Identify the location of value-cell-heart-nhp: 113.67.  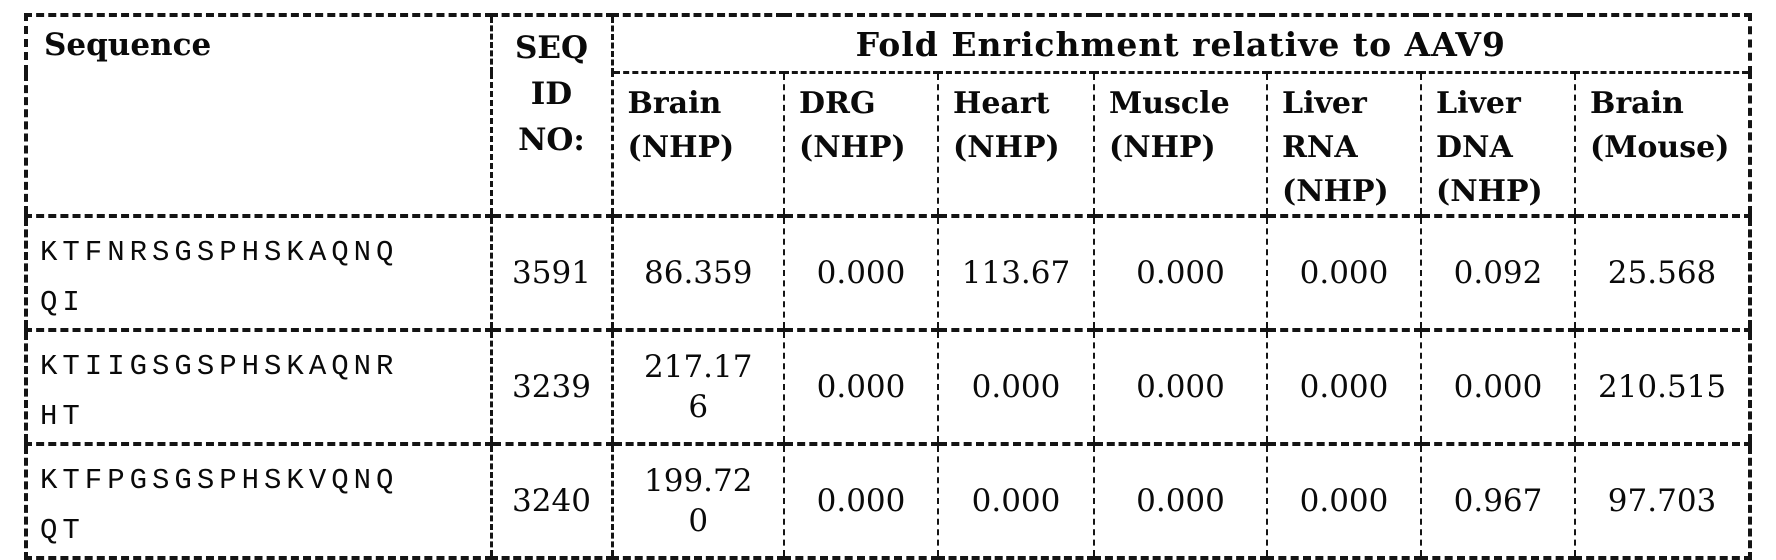
(1016, 272).